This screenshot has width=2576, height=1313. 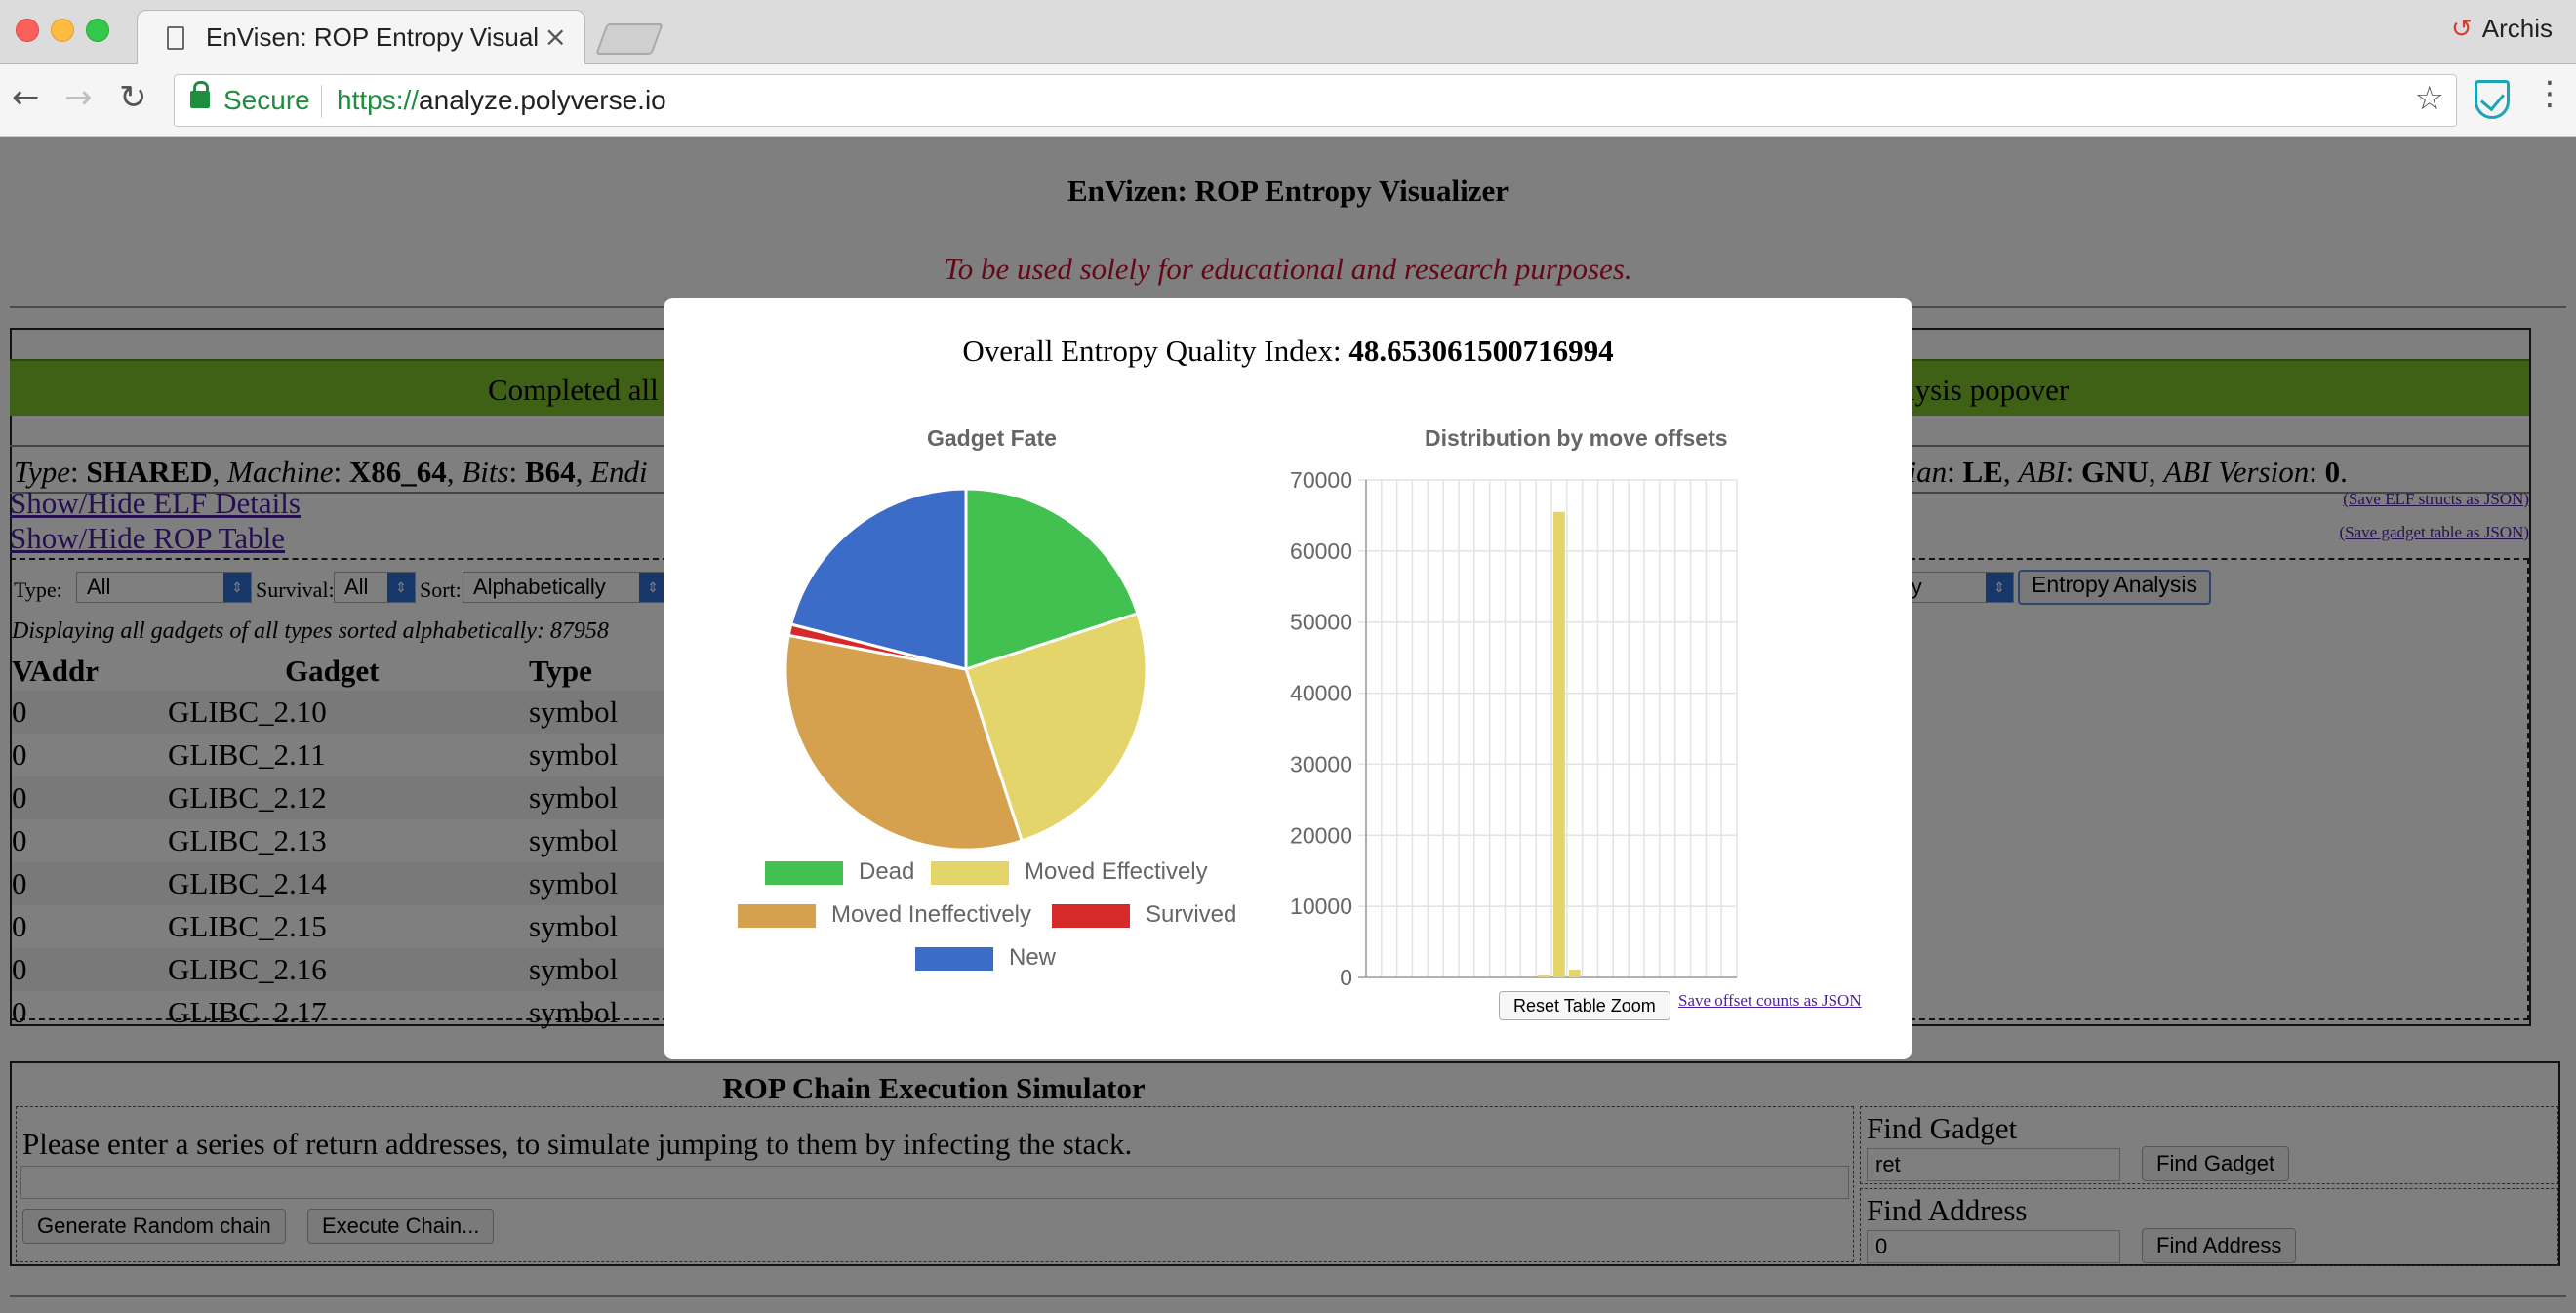 What do you see at coordinates (1321, 551) in the screenshot?
I see `y-tick-label: 60000` at bounding box center [1321, 551].